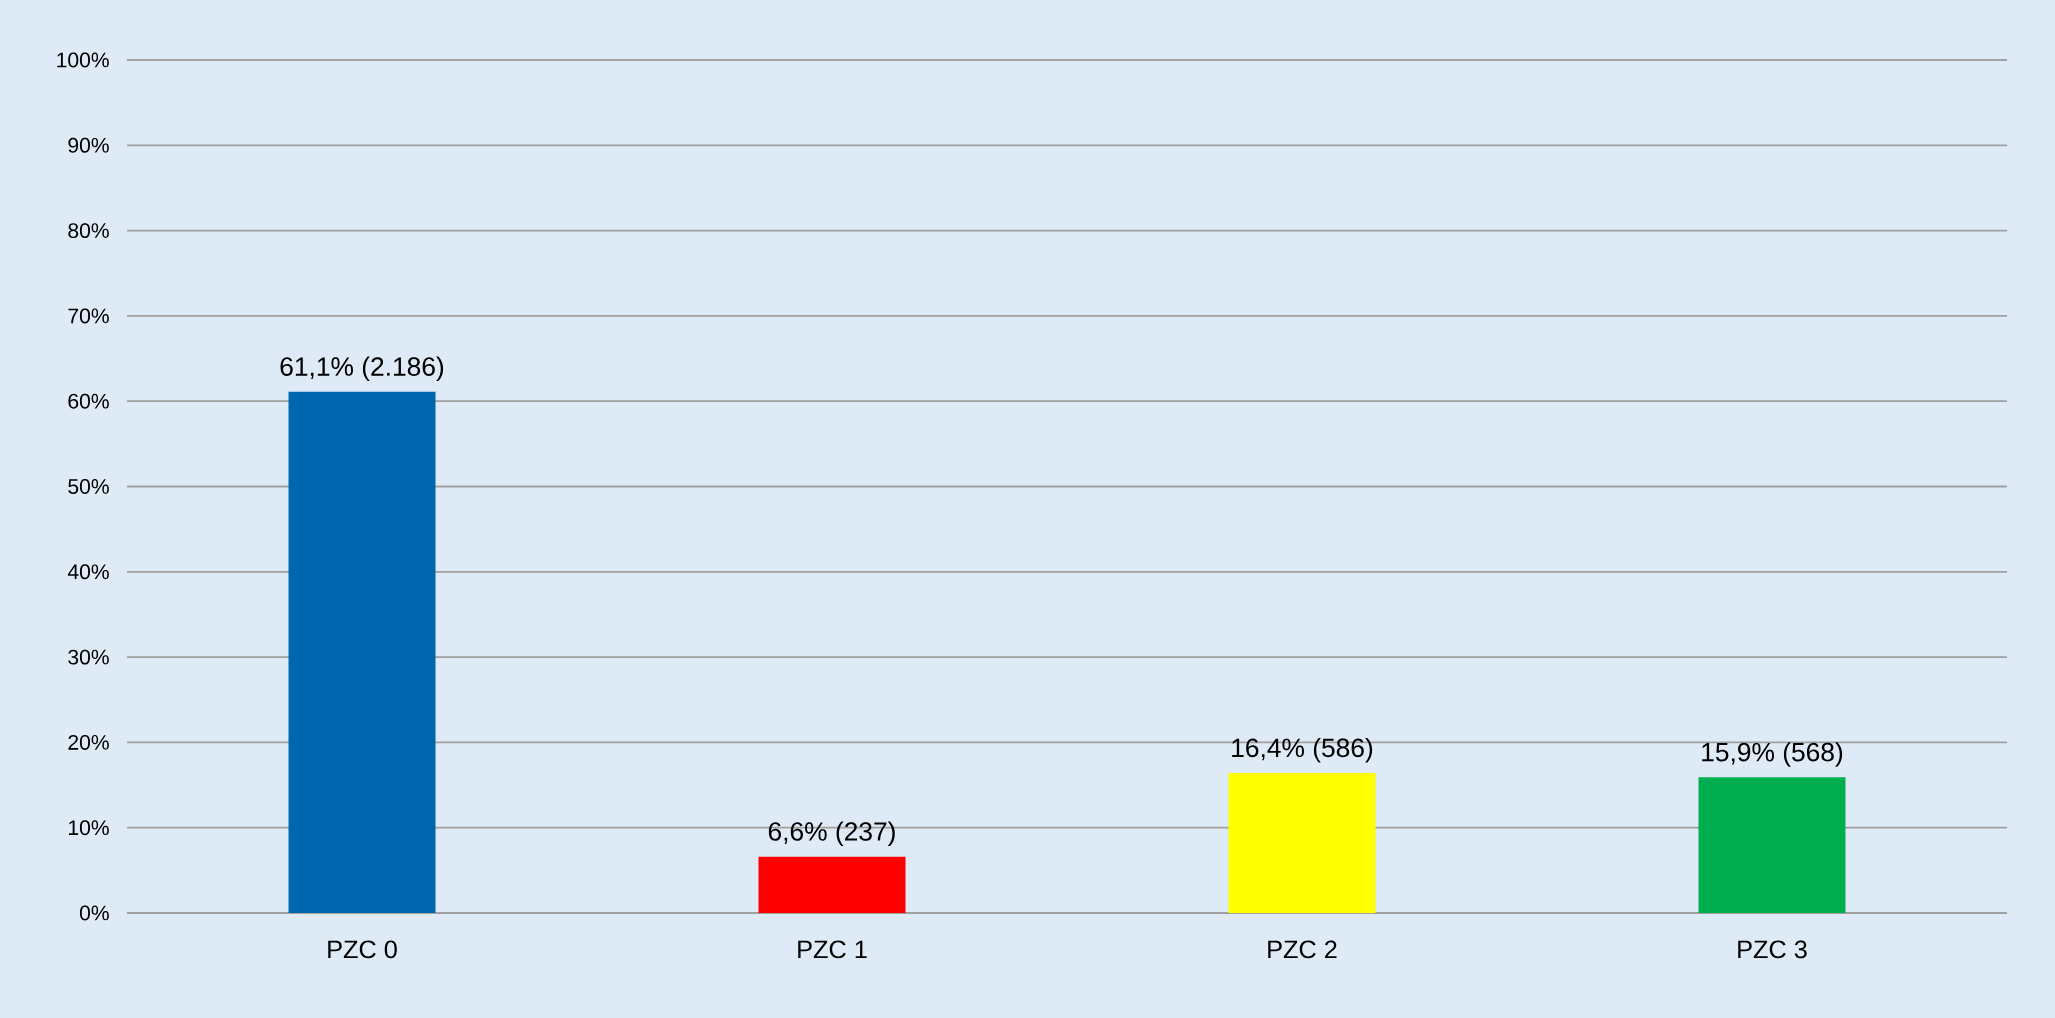  Describe the element at coordinates (362, 949) in the screenshot. I see `x-tick-label: PZC 0` at that location.